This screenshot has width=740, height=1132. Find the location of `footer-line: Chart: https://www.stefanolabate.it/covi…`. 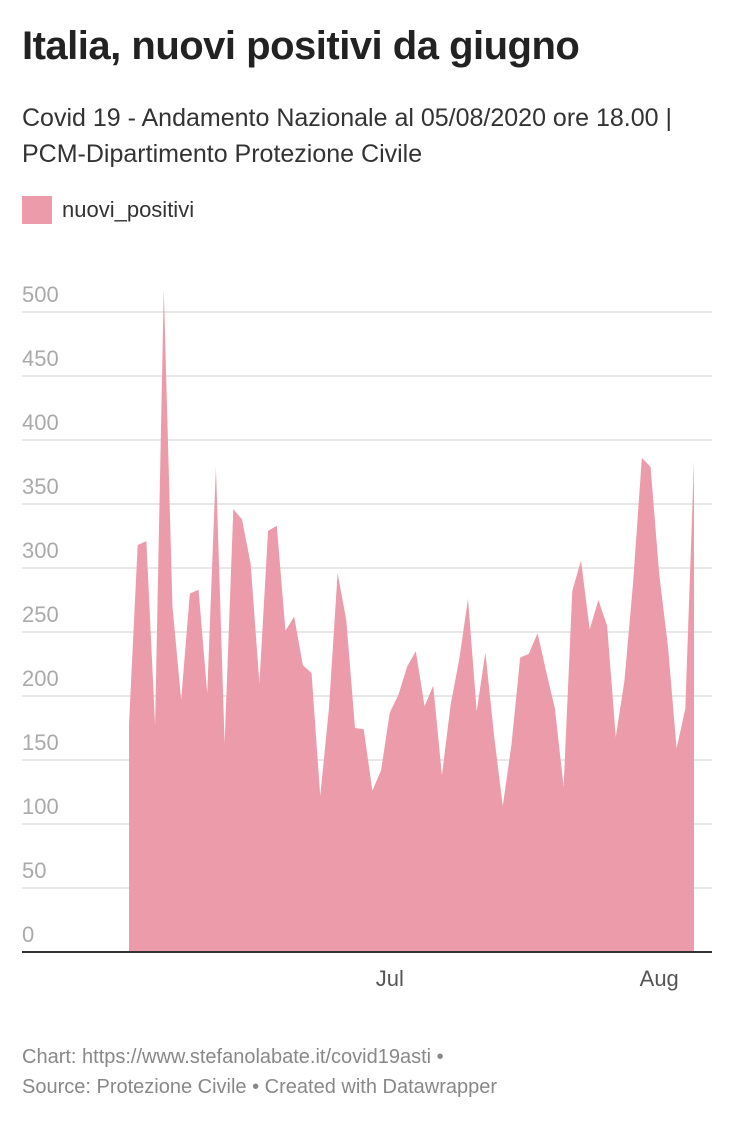

footer-line: Chart: https://www.stefanolabate.it/covi… is located at coordinates (233, 1057).